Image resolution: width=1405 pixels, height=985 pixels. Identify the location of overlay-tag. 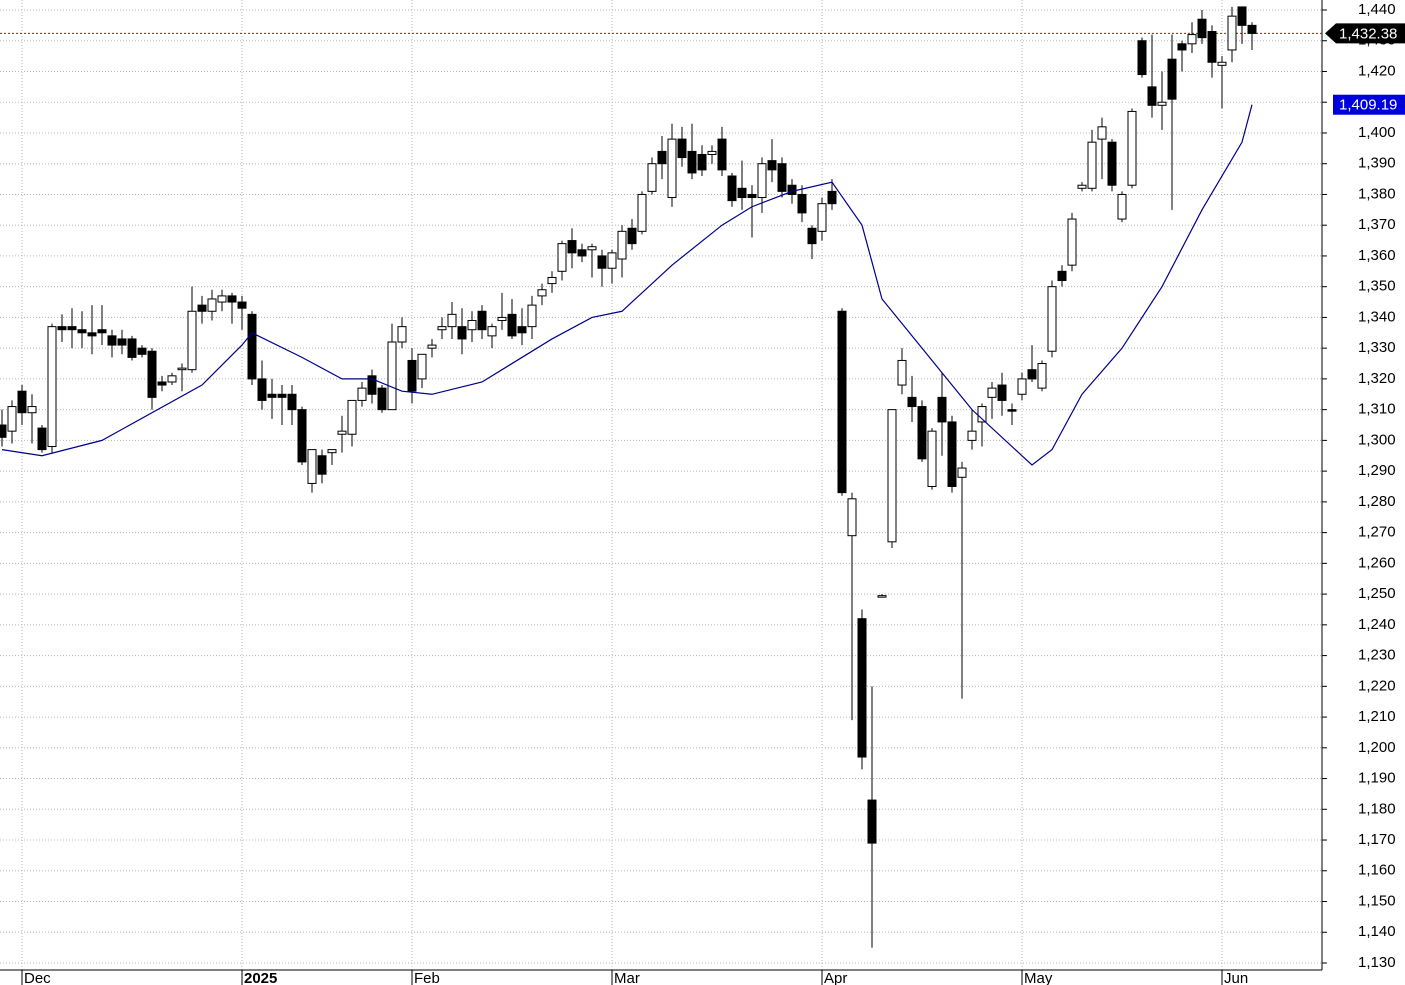
(1369, 104).